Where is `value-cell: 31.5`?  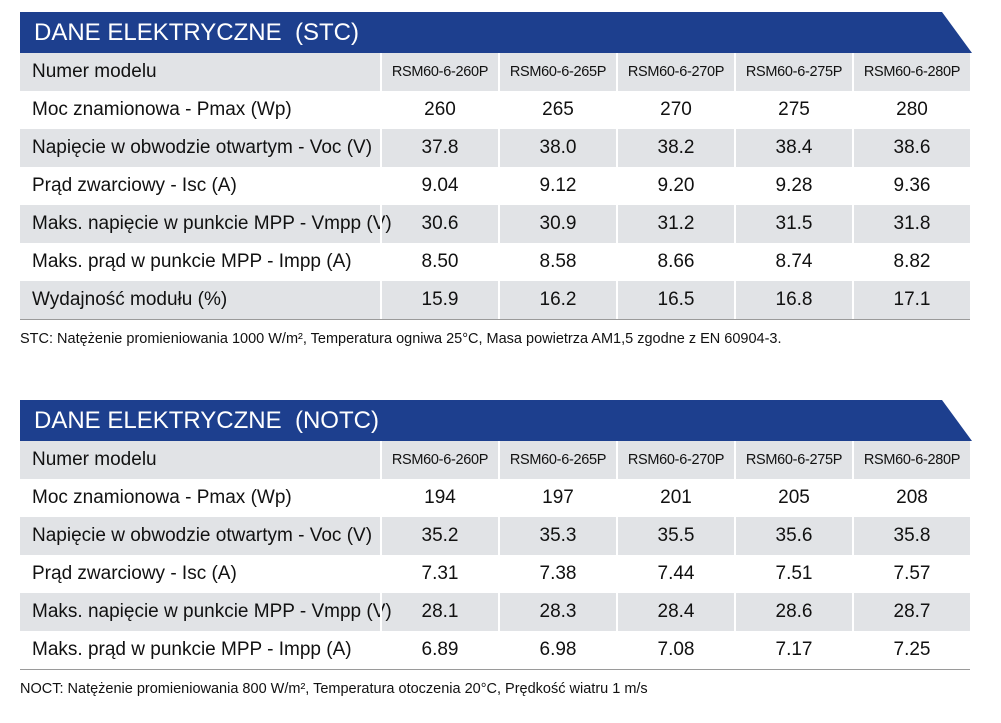 value-cell: 31.5 is located at coordinates (793, 224).